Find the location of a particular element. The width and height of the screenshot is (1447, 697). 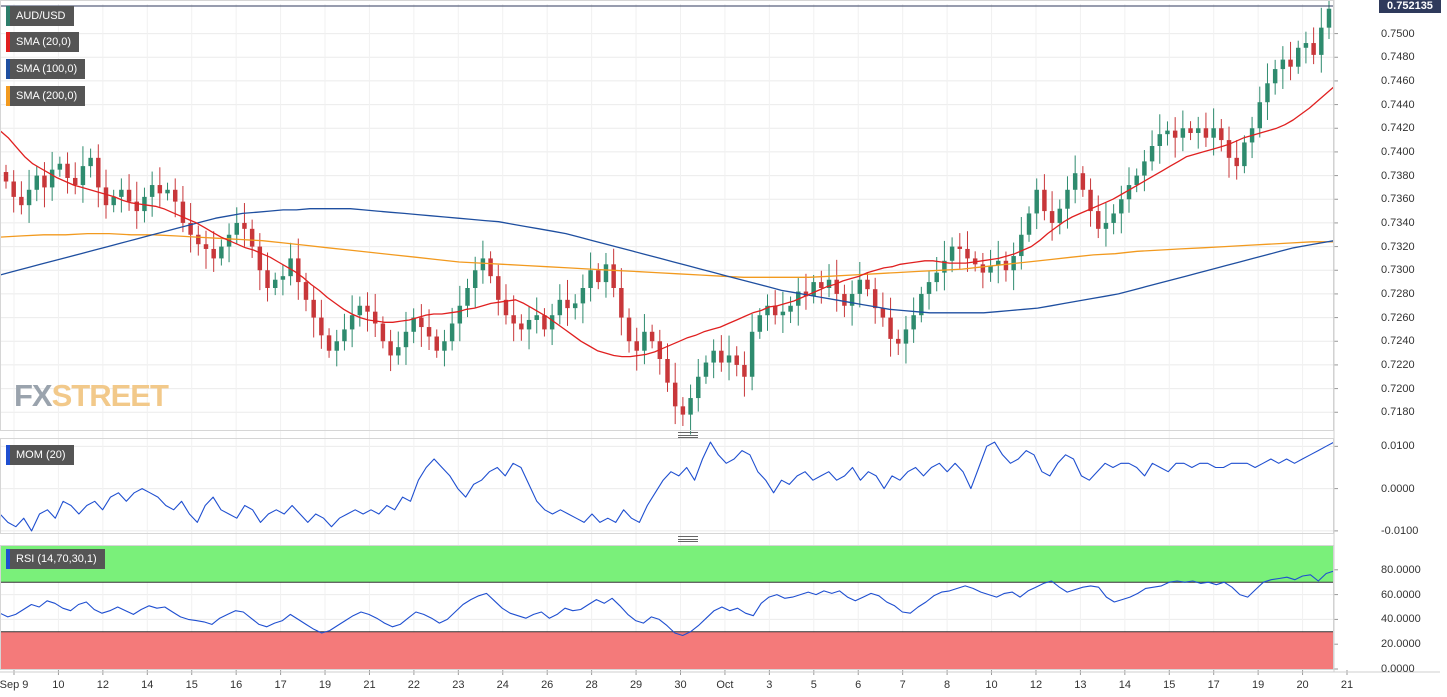

last-price-label: 0.752135 is located at coordinates (1410, 6).